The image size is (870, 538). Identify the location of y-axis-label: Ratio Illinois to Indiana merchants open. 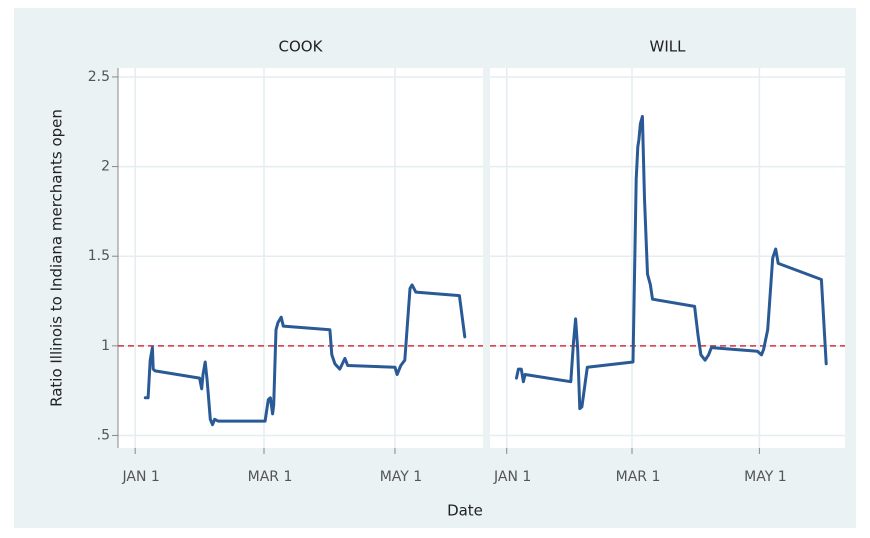
(57, 258).